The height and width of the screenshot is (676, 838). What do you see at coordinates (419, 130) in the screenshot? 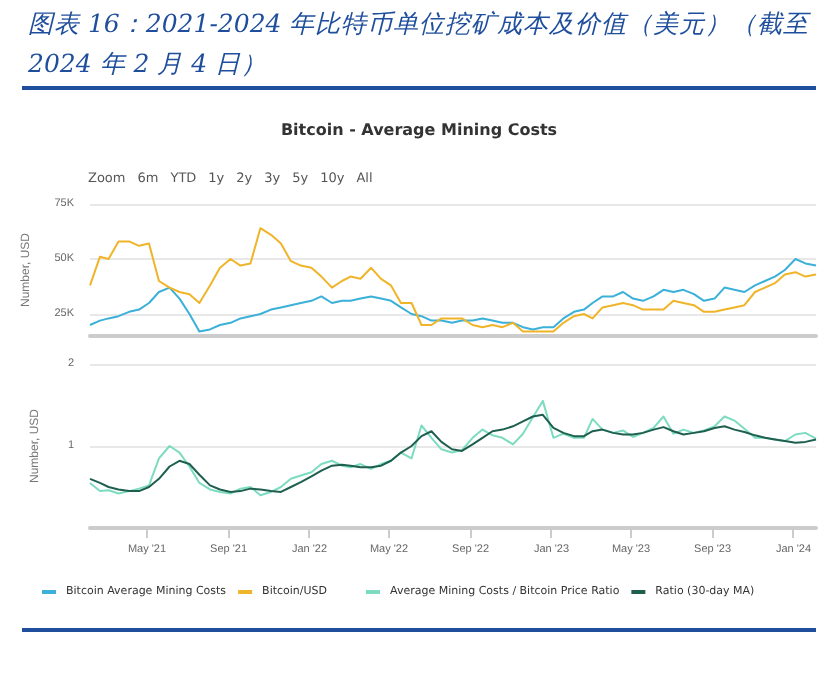
I see `chart-subtitle: Bitcoin - Average Mining Costs` at bounding box center [419, 130].